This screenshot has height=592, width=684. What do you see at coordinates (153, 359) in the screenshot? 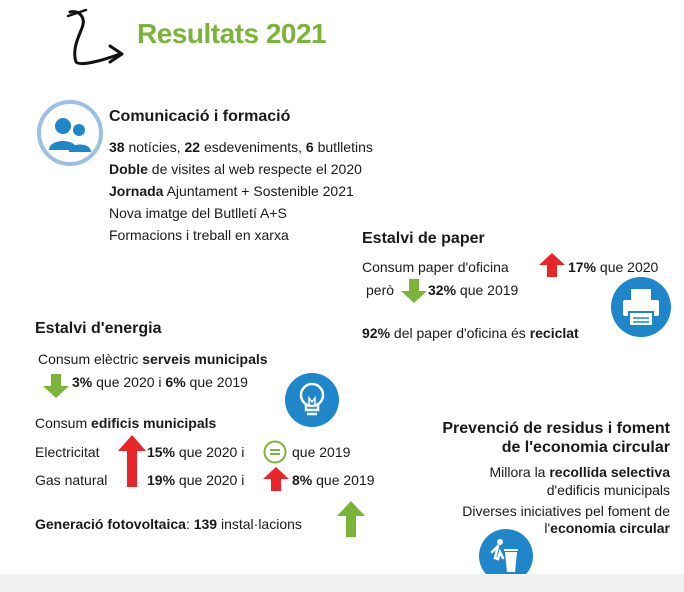
I see `energy-line-1: Consum elèctric serveis municipals` at bounding box center [153, 359].